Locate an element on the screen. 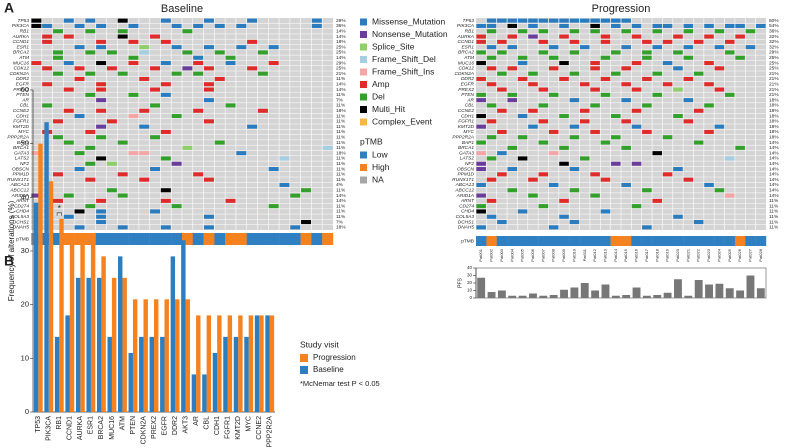 This screenshot has width=793, height=448. x-tick-label: CCND1 is located at coordinates (70, 428).